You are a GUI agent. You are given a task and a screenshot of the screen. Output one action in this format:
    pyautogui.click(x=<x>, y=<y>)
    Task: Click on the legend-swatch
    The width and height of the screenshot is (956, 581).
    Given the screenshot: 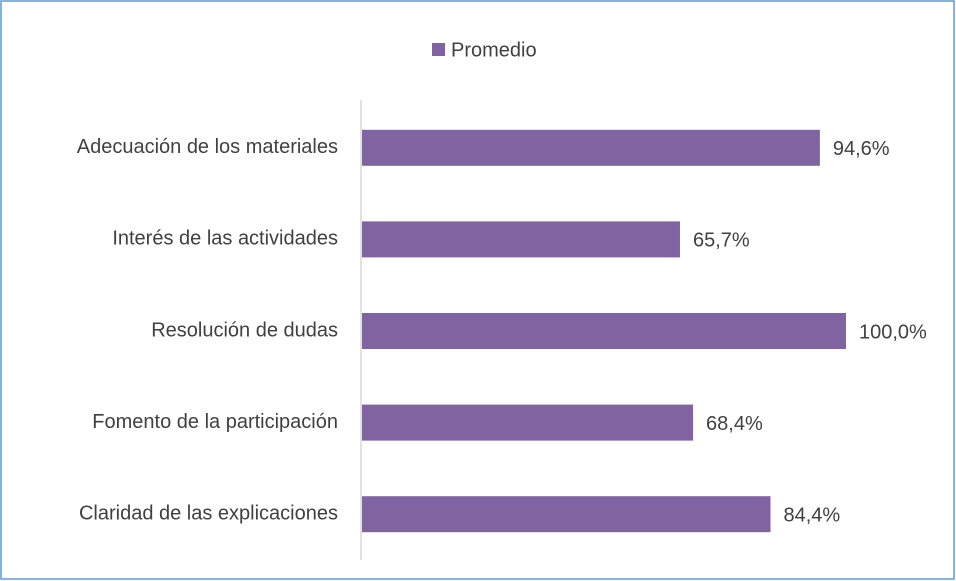 What is the action you would take?
    pyautogui.click(x=438, y=49)
    